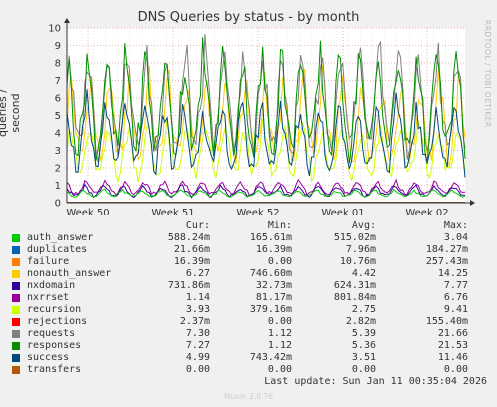 The height and width of the screenshot is (407, 497). I want to click on legend-max: 3.04, so click(455, 237).